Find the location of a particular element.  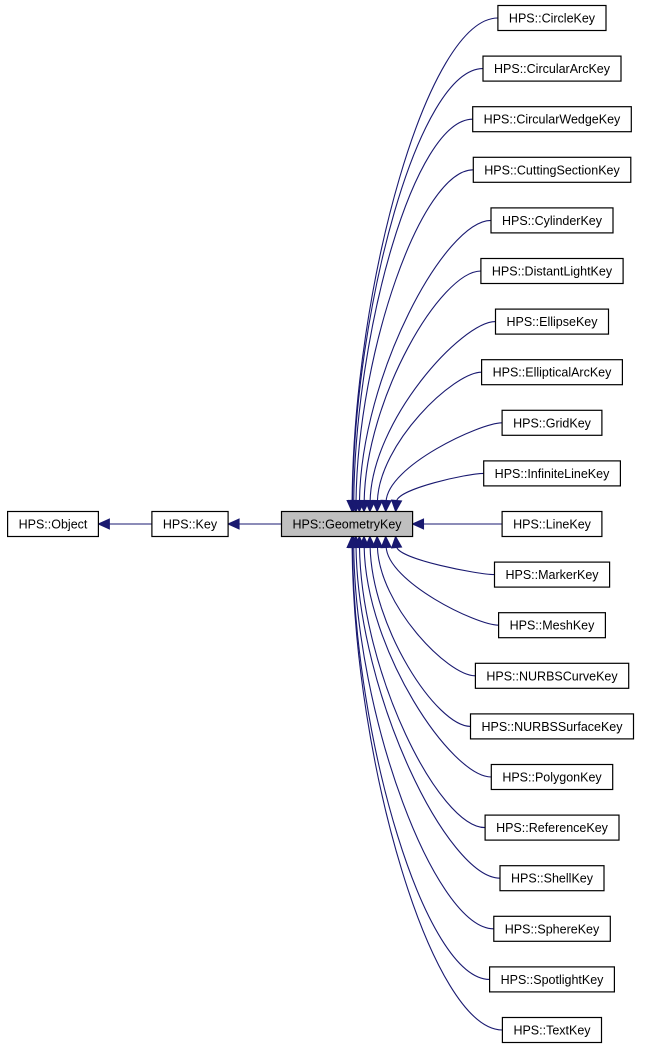

class-node-reference-key: HPS::ReferenceKey is located at coordinates (552, 827).